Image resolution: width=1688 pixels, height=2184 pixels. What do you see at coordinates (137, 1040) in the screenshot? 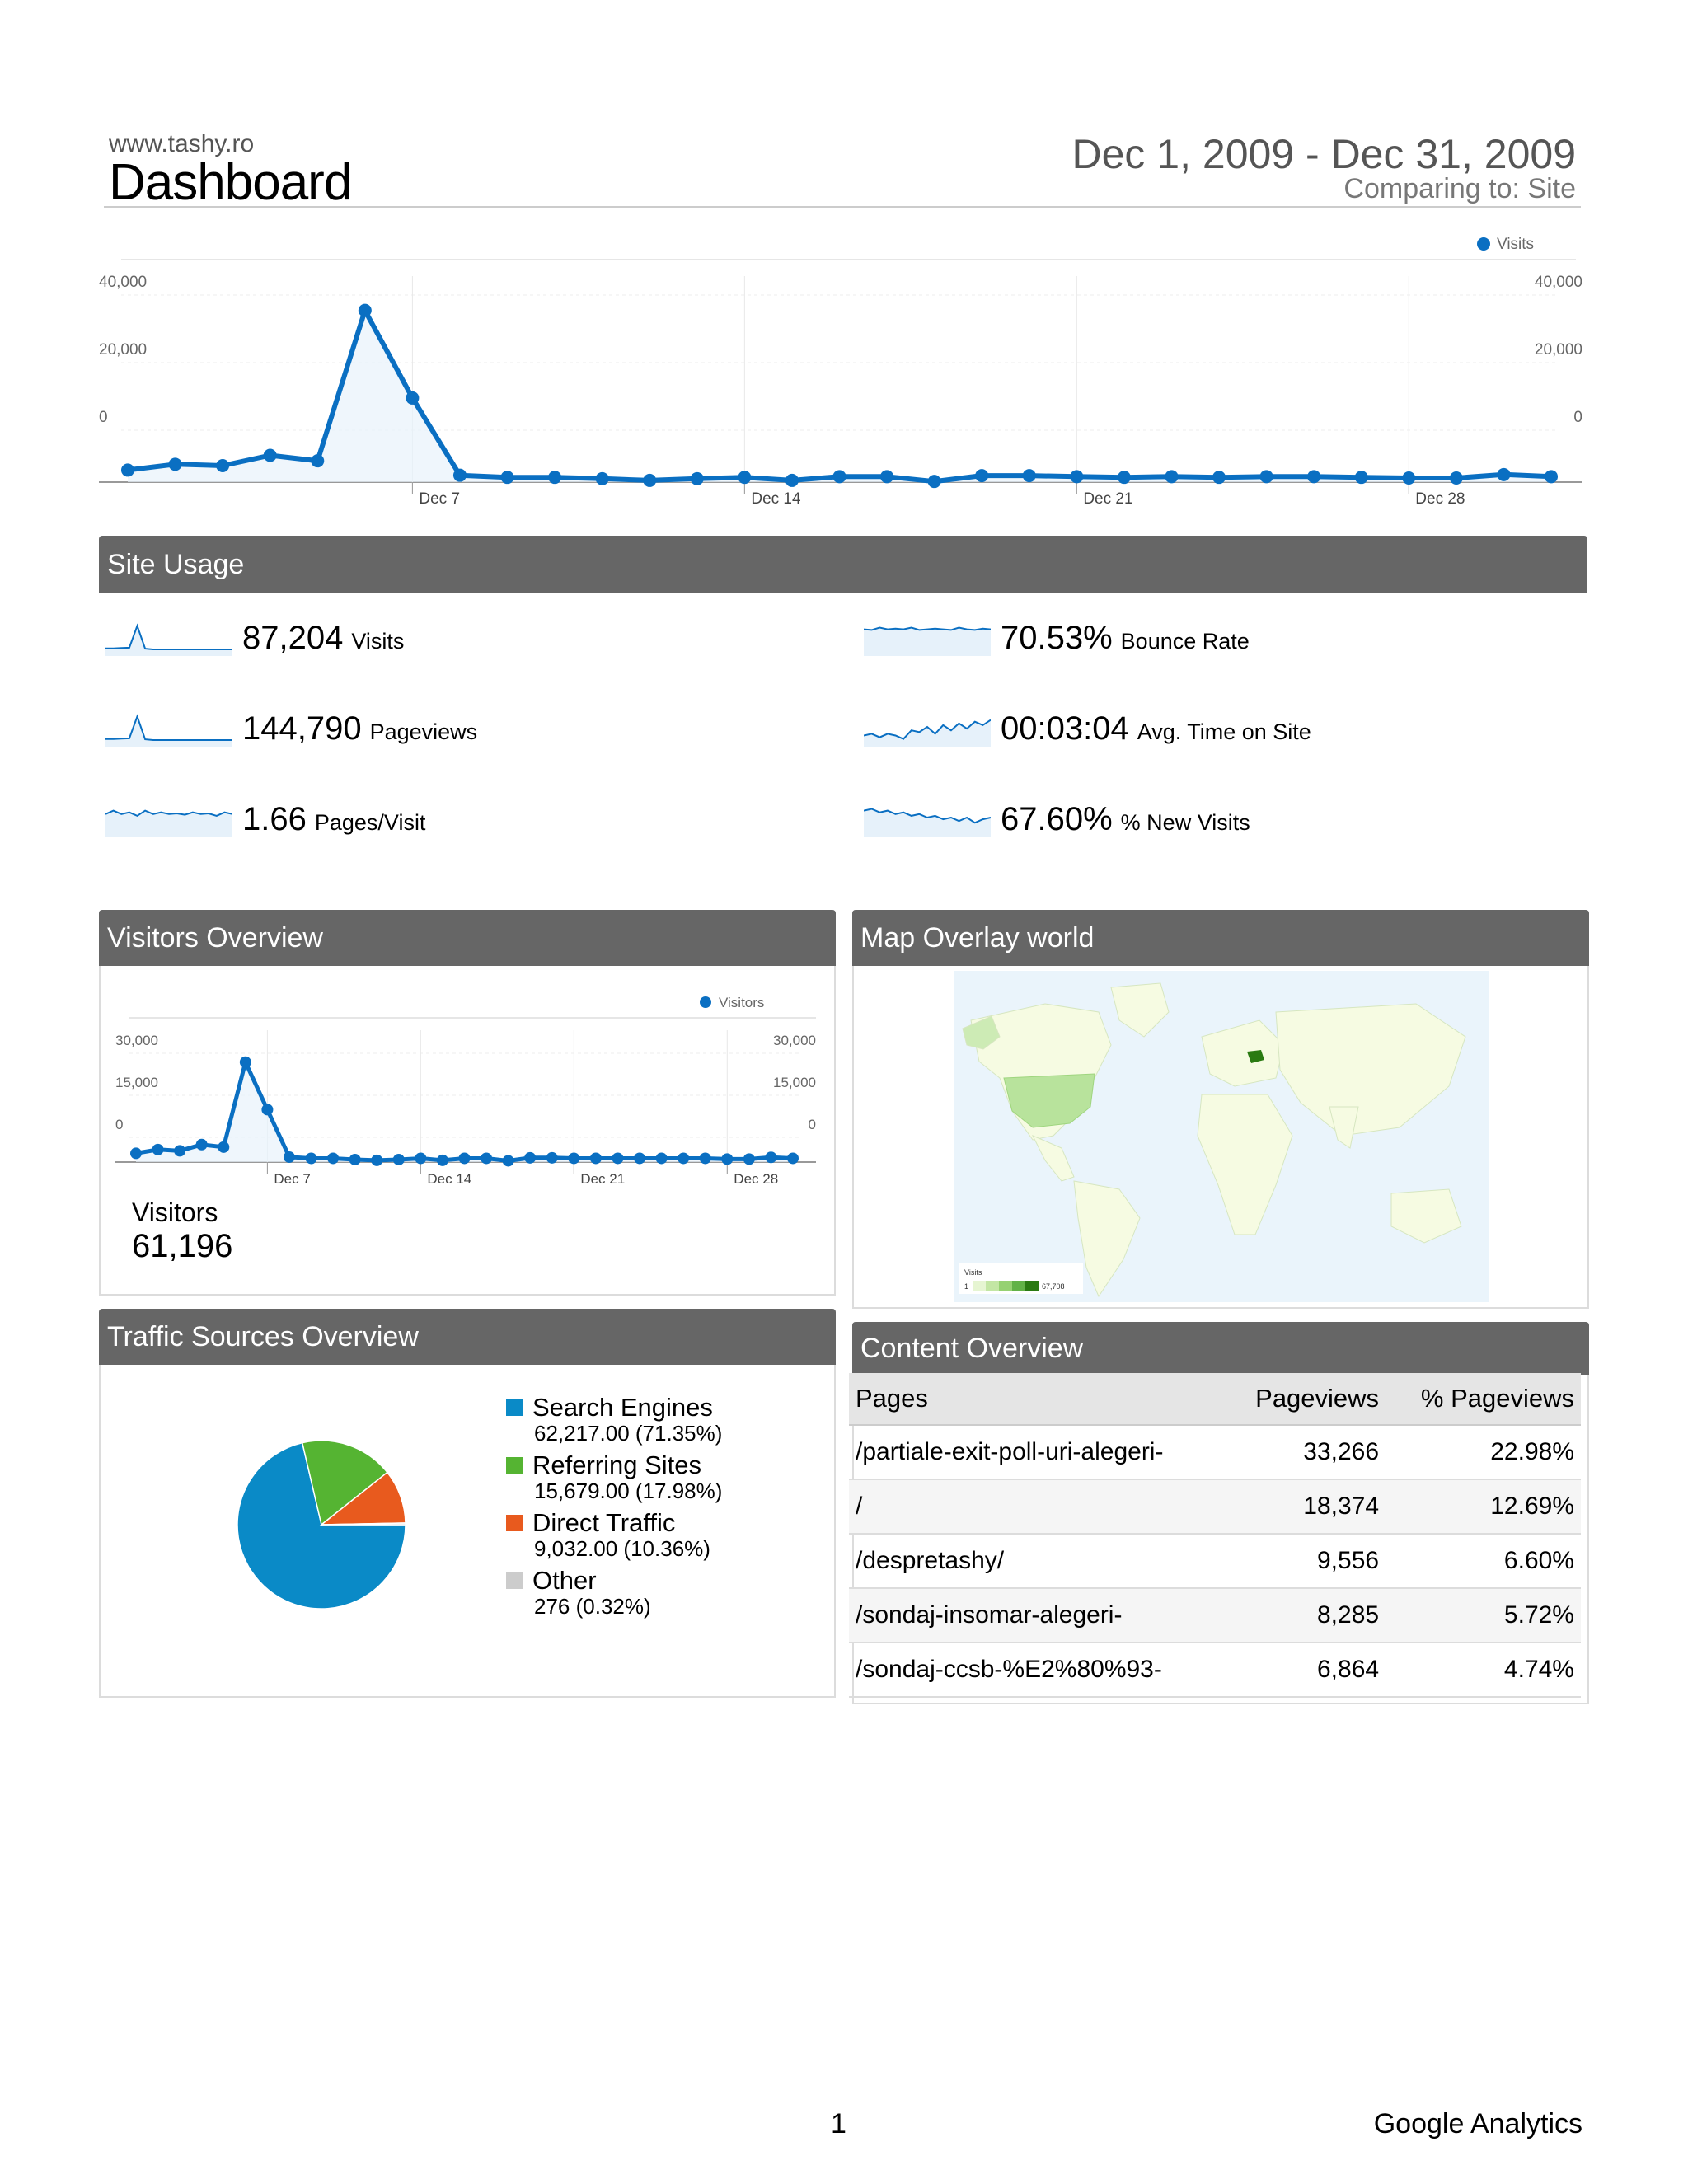
I see `y-tick-label: 30,000` at bounding box center [137, 1040].